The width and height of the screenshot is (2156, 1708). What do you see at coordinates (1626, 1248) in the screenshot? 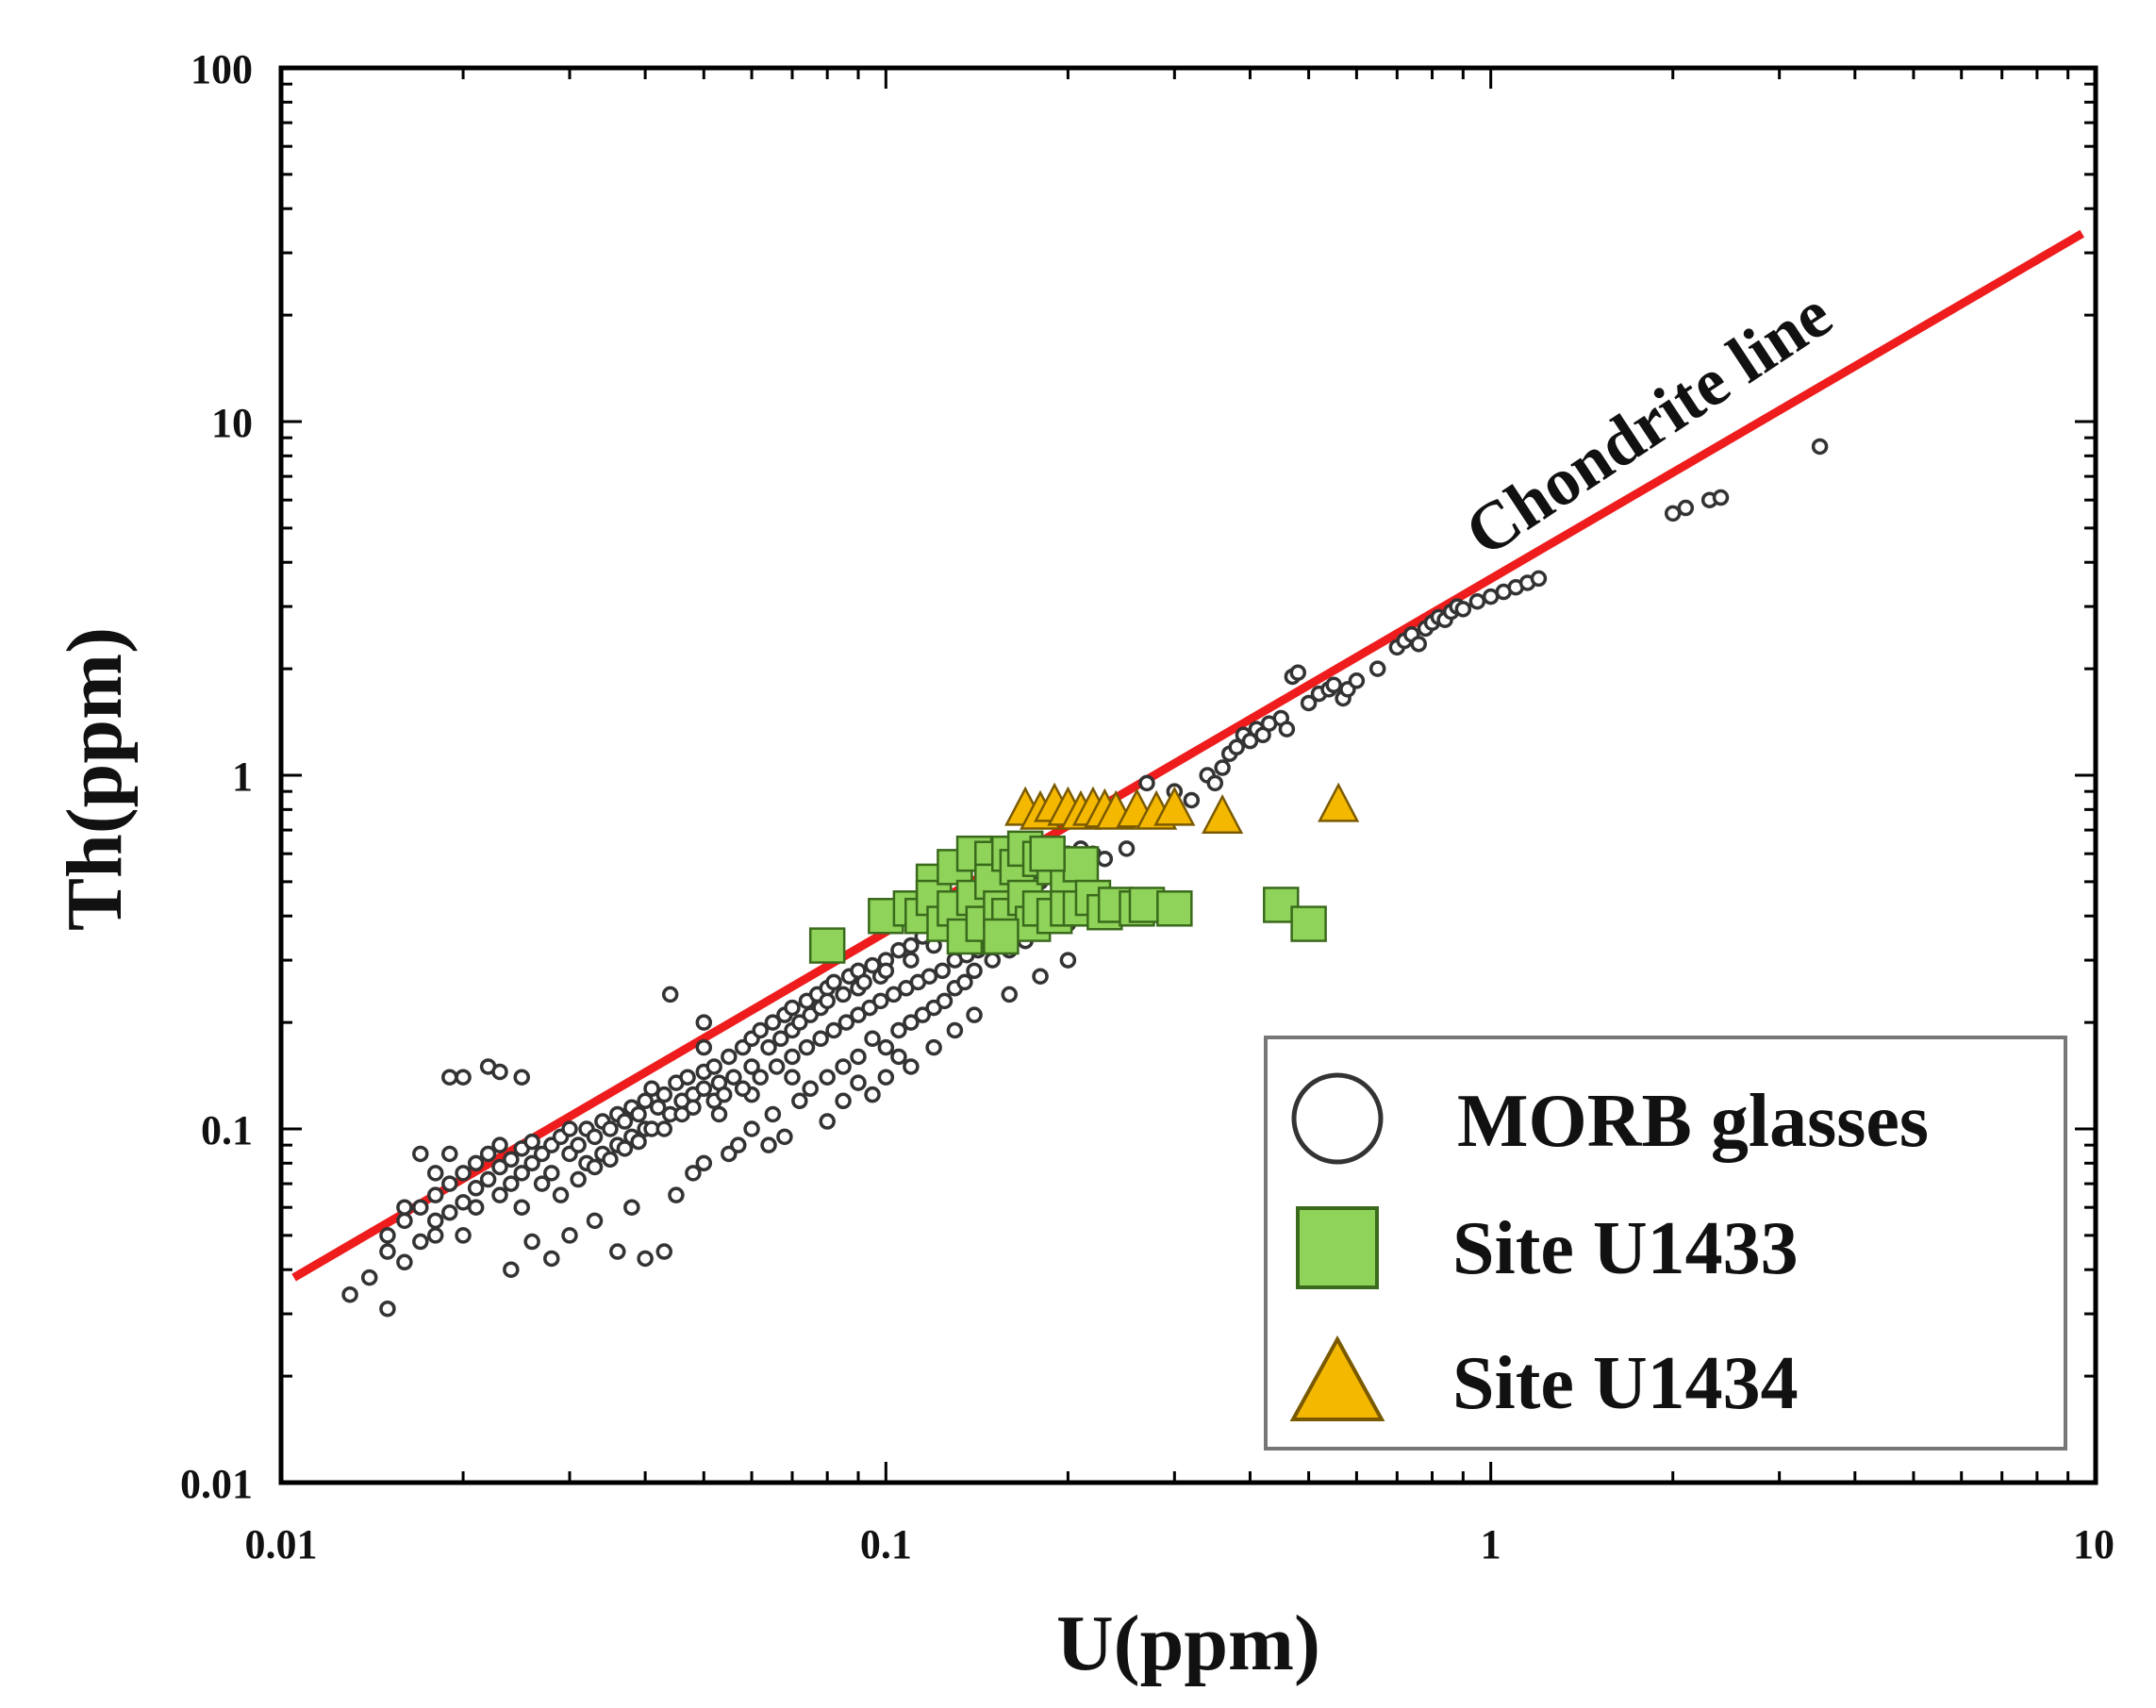
I see `legend-label-u1433: Site U1433` at bounding box center [1626, 1248].